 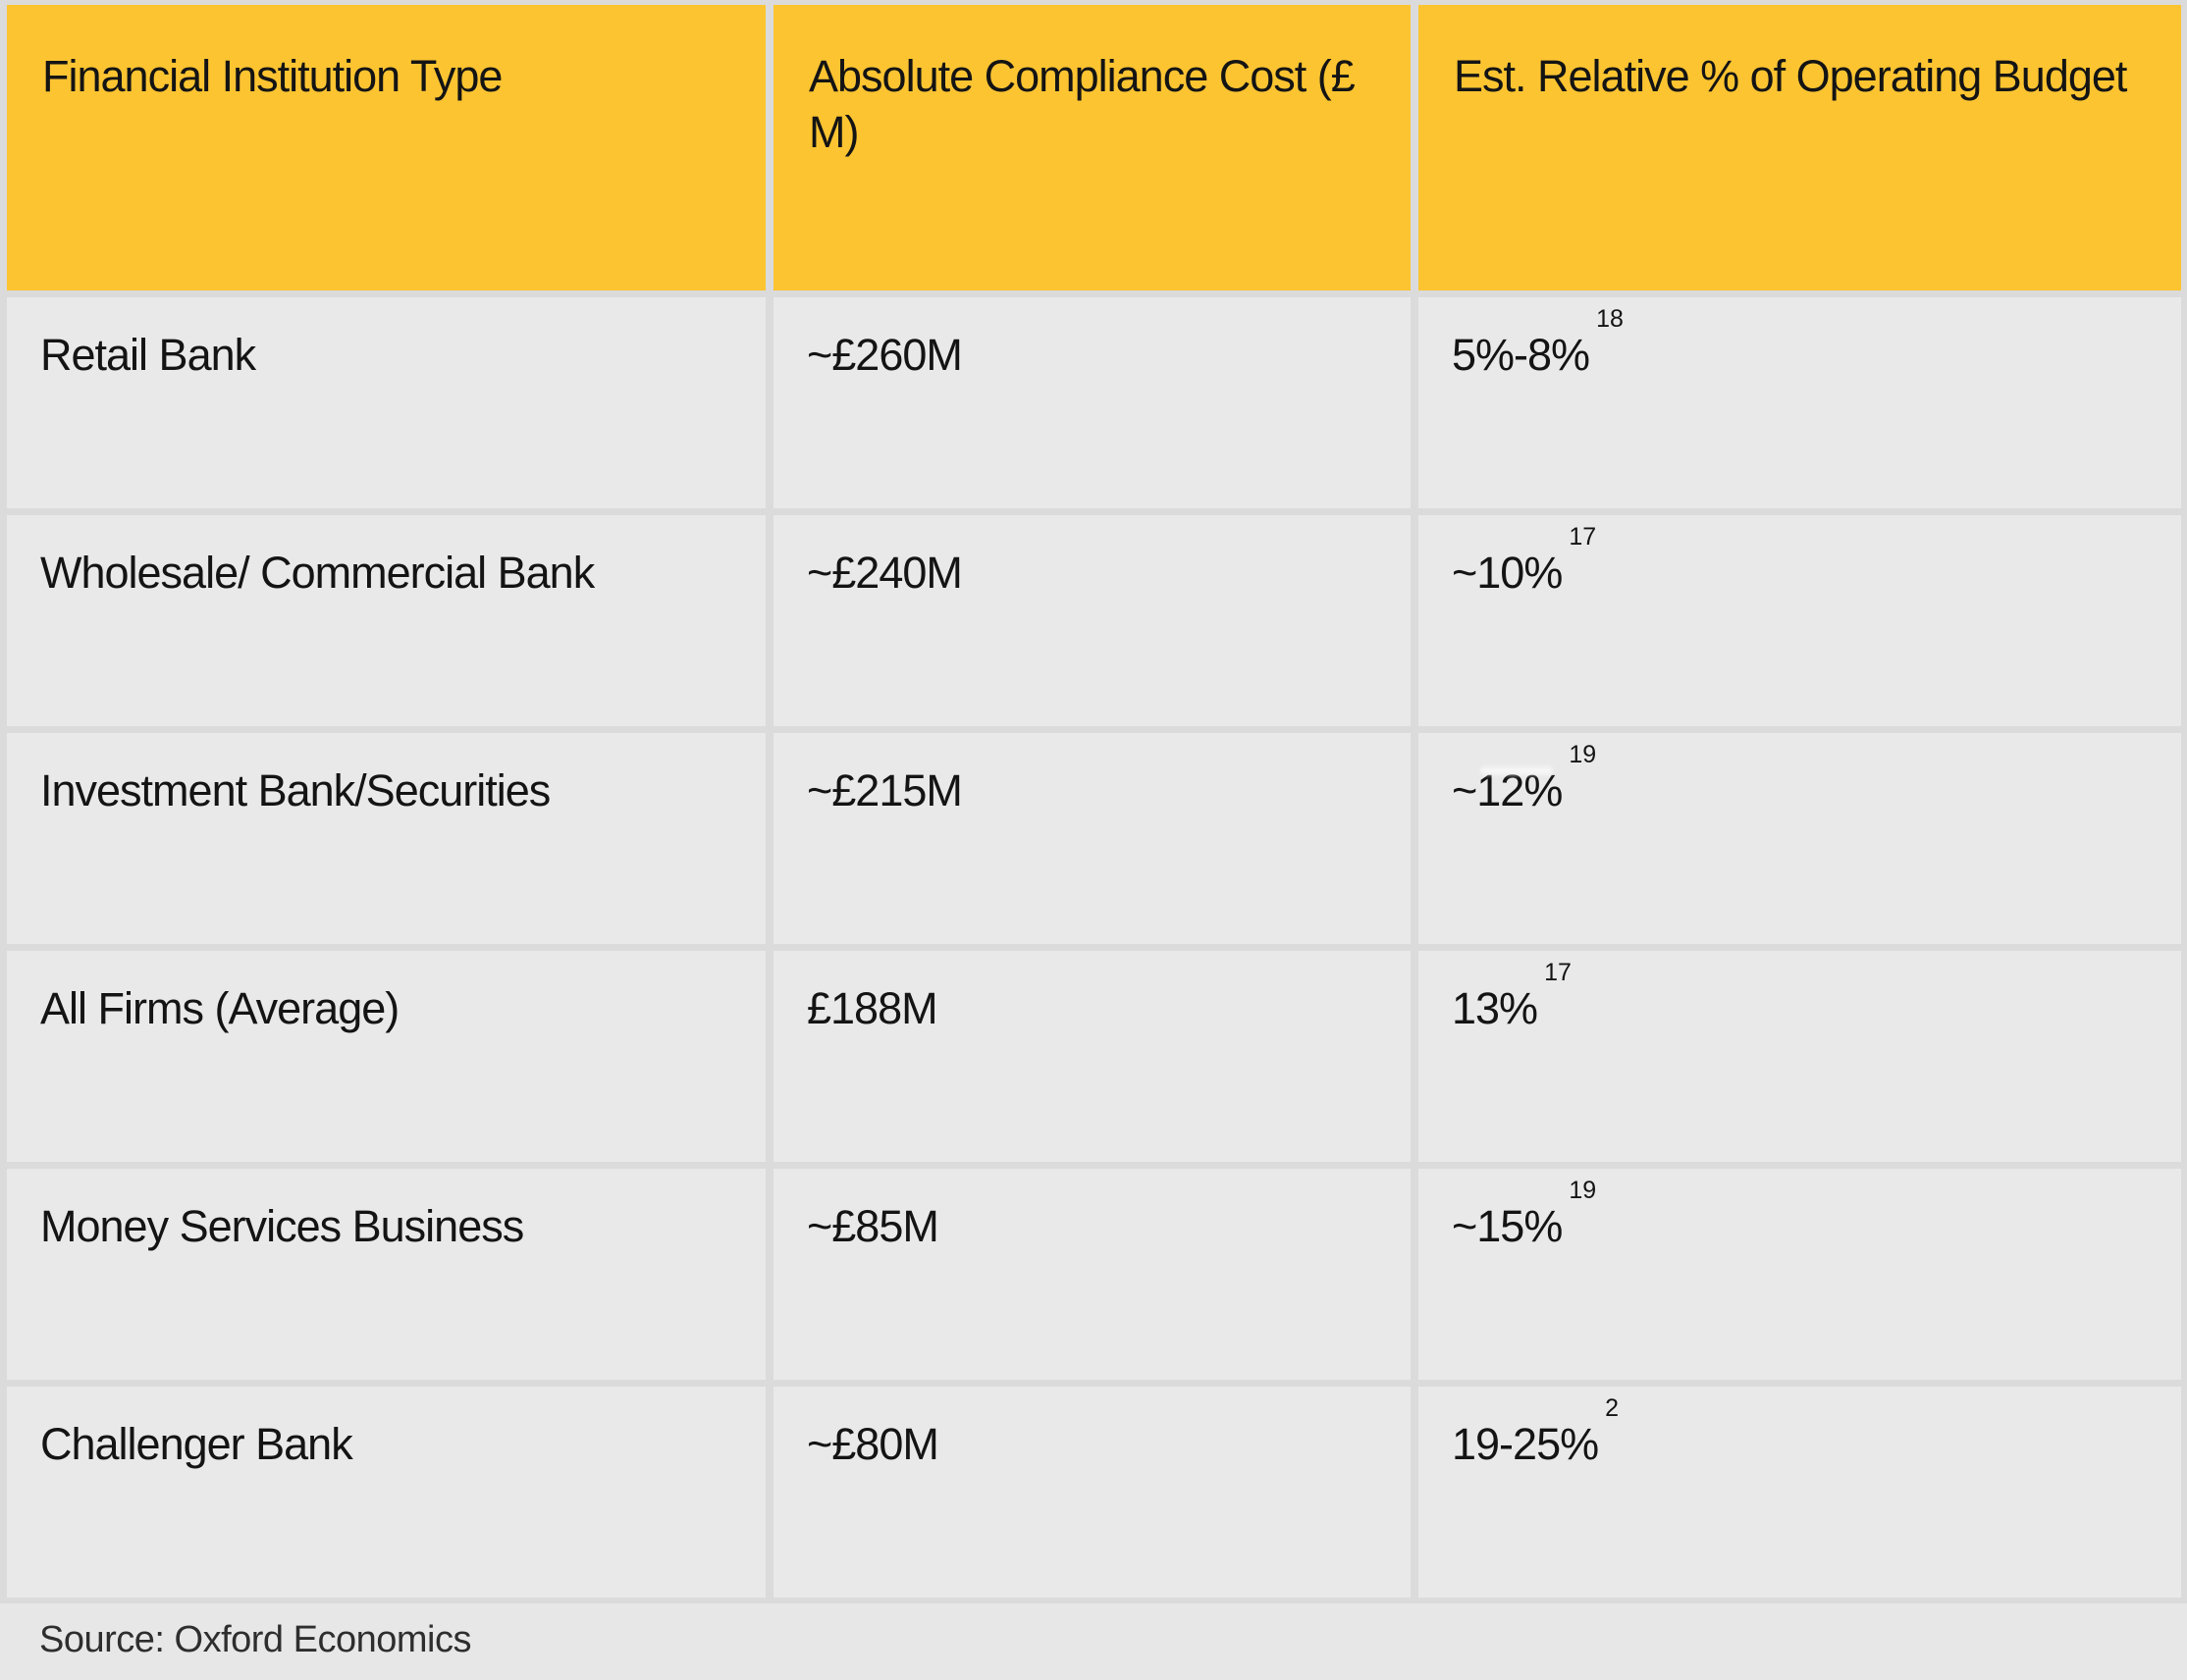 I want to click on footnote-ref: 18, so click(x=1610, y=319).